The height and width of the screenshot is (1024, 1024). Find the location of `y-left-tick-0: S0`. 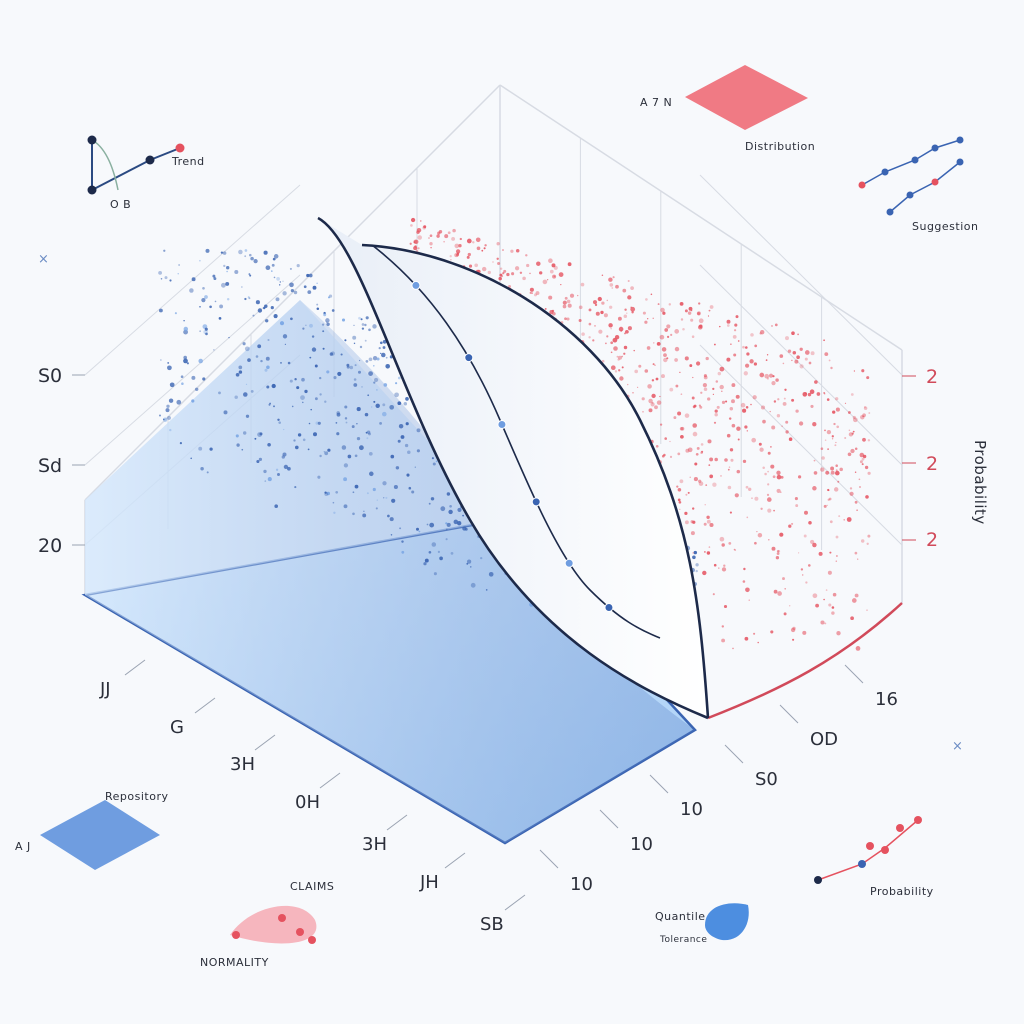

y-left-tick-0: S0 is located at coordinates (50, 376).